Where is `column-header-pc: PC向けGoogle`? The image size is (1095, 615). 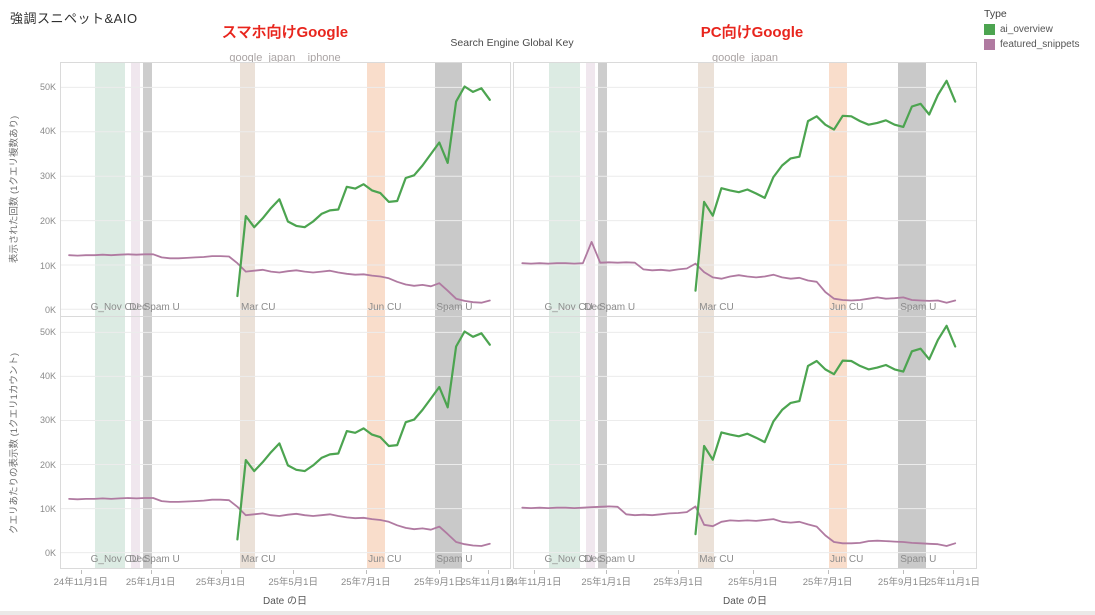 column-header-pc: PC向けGoogle is located at coordinates (752, 32).